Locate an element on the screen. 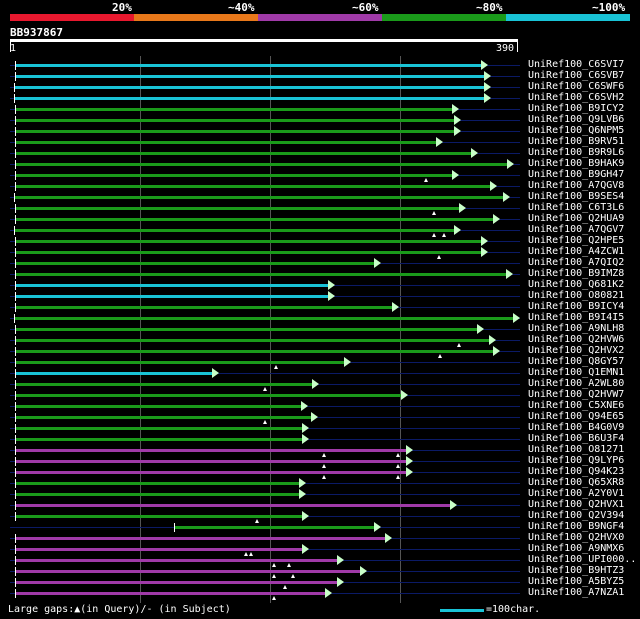 The image size is (640, 619). hit-name-link: UniRef100_B9RV51 is located at coordinates (576, 141).